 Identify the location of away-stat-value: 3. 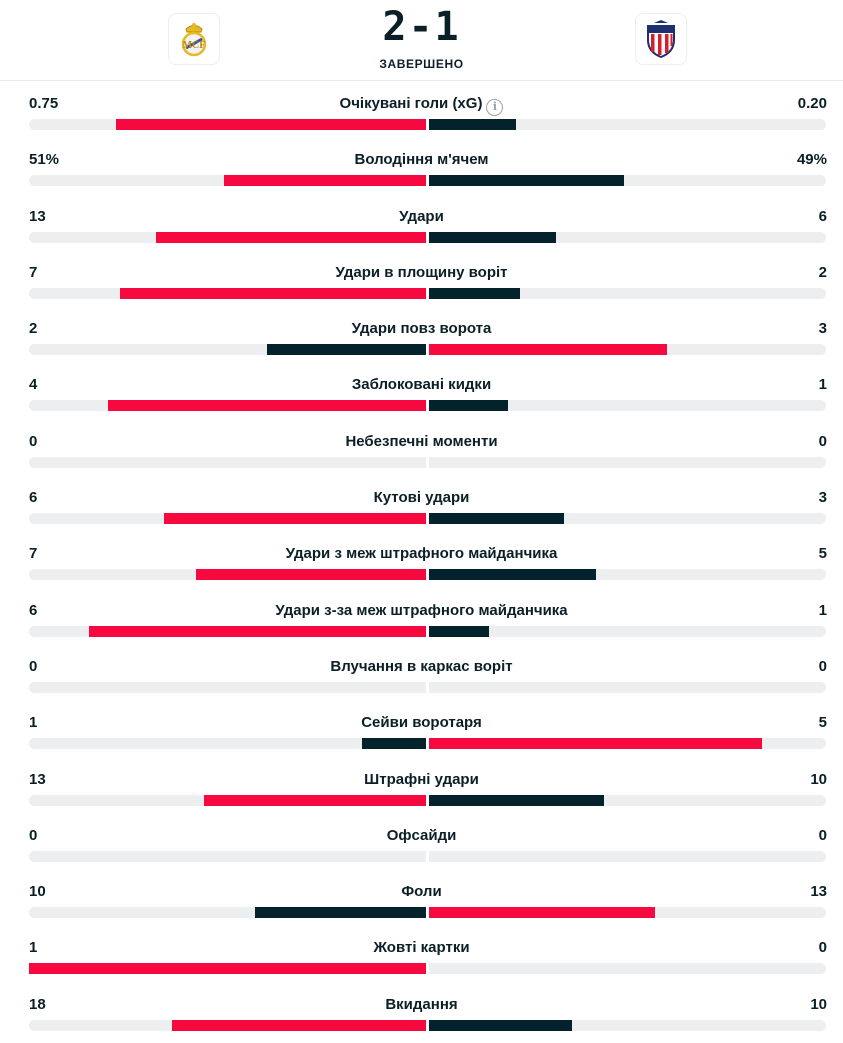
(822, 498).